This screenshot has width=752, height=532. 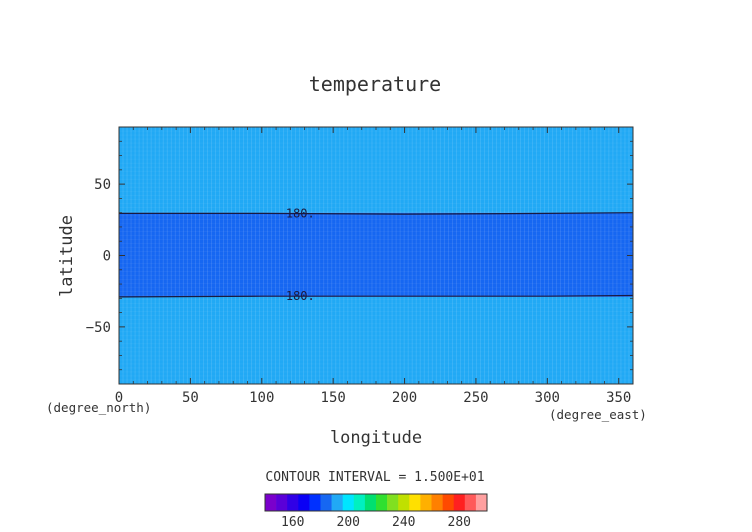 What do you see at coordinates (190, 398) in the screenshot?
I see `x-tick-label: 50` at bounding box center [190, 398].